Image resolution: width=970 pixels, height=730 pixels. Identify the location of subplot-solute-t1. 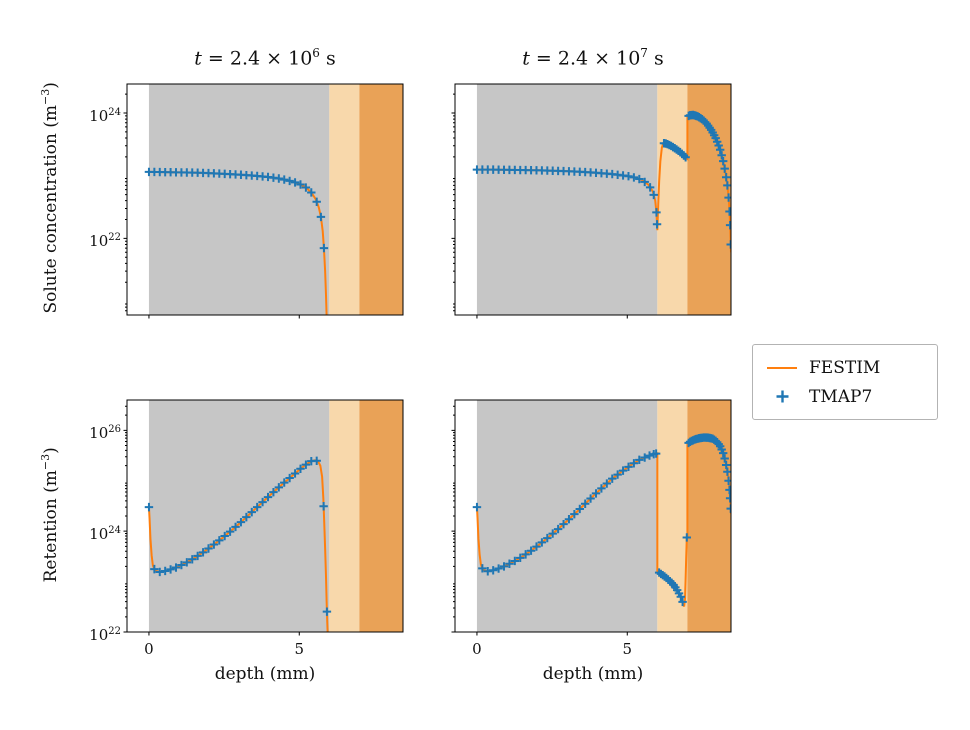
(263, 201).